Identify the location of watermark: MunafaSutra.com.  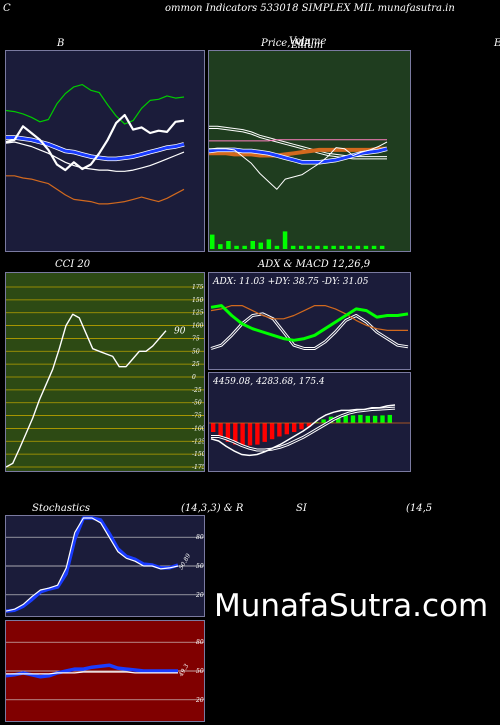
(351, 606).